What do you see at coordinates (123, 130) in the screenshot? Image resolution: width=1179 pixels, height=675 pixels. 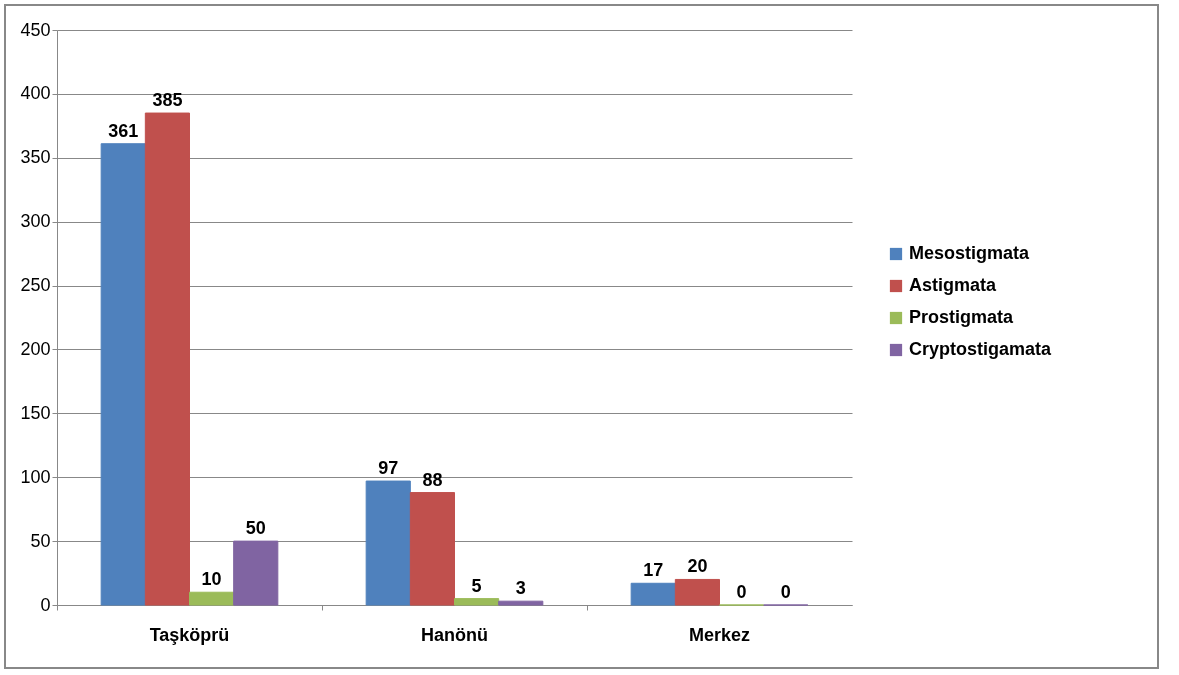 I see `data-label: 361` at bounding box center [123, 130].